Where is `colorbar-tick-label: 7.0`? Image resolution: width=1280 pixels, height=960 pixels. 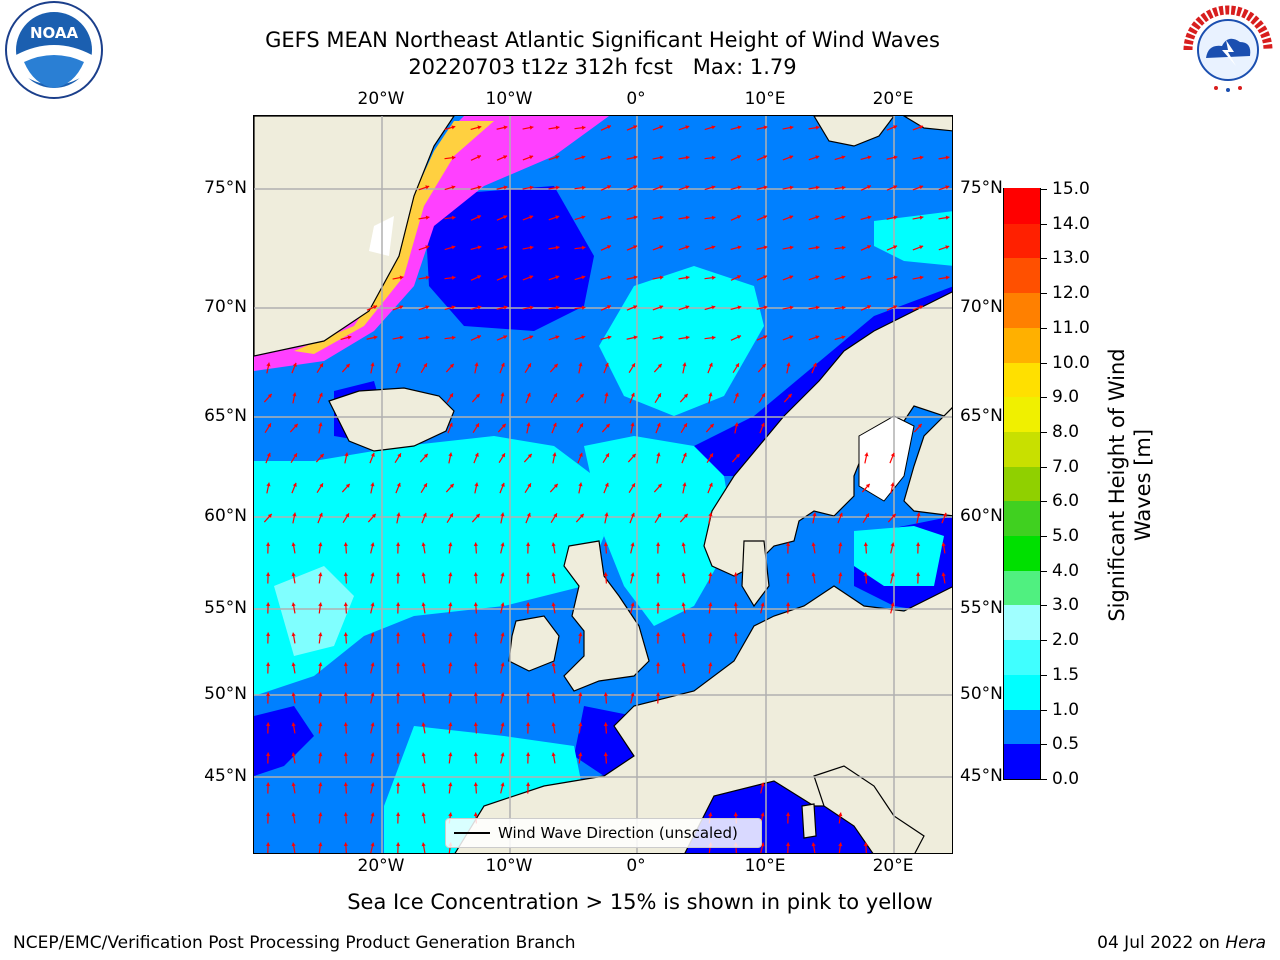
colorbar-tick-label: 7.0 is located at coordinates (1066, 466).